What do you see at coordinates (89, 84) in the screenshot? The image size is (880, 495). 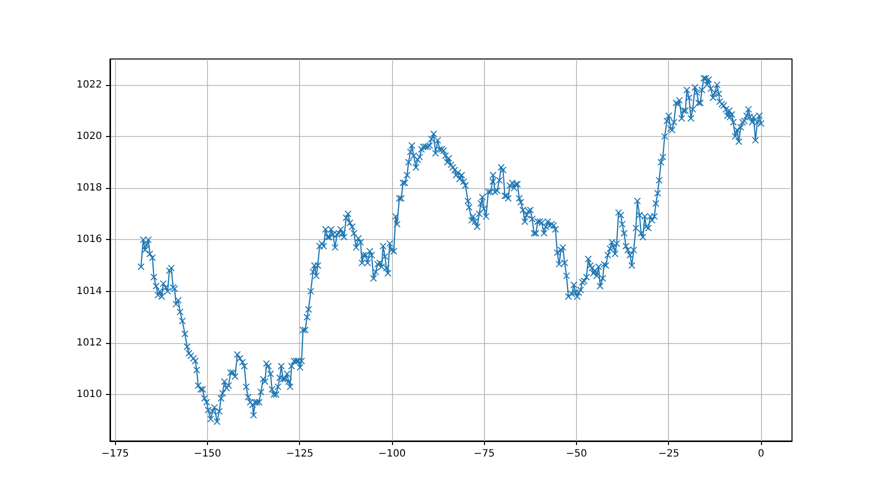 I see `y-tick-label: 1022` at bounding box center [89, 84].